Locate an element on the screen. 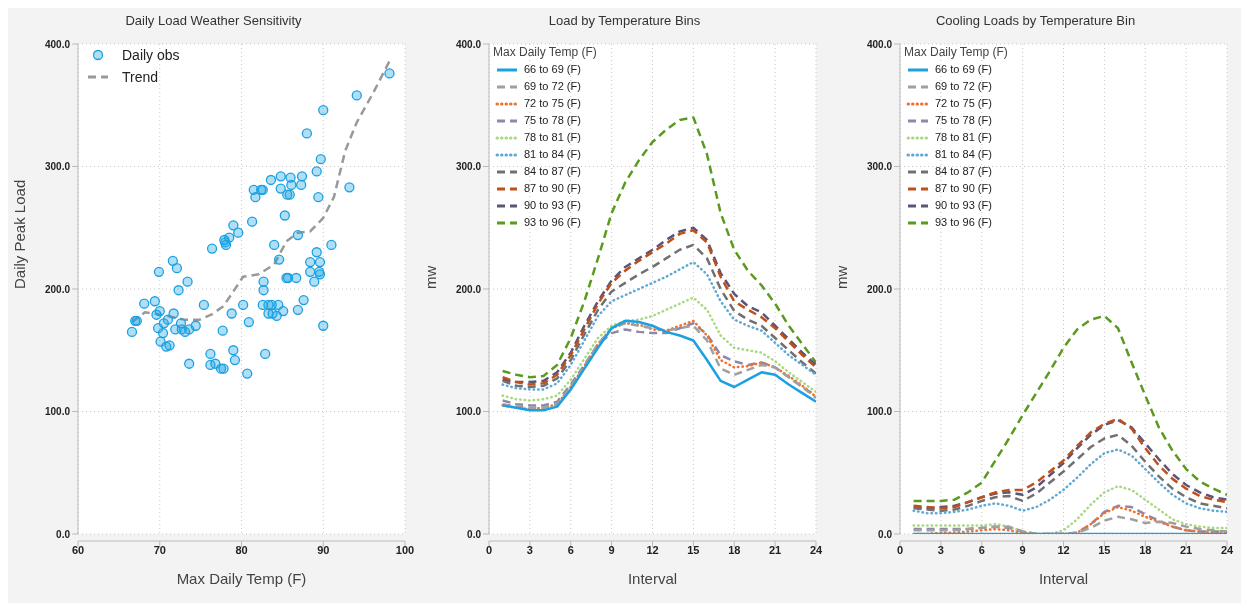 The image size is (1249, 611). x-tick-label: 60 is located at coordinates (78, 549).